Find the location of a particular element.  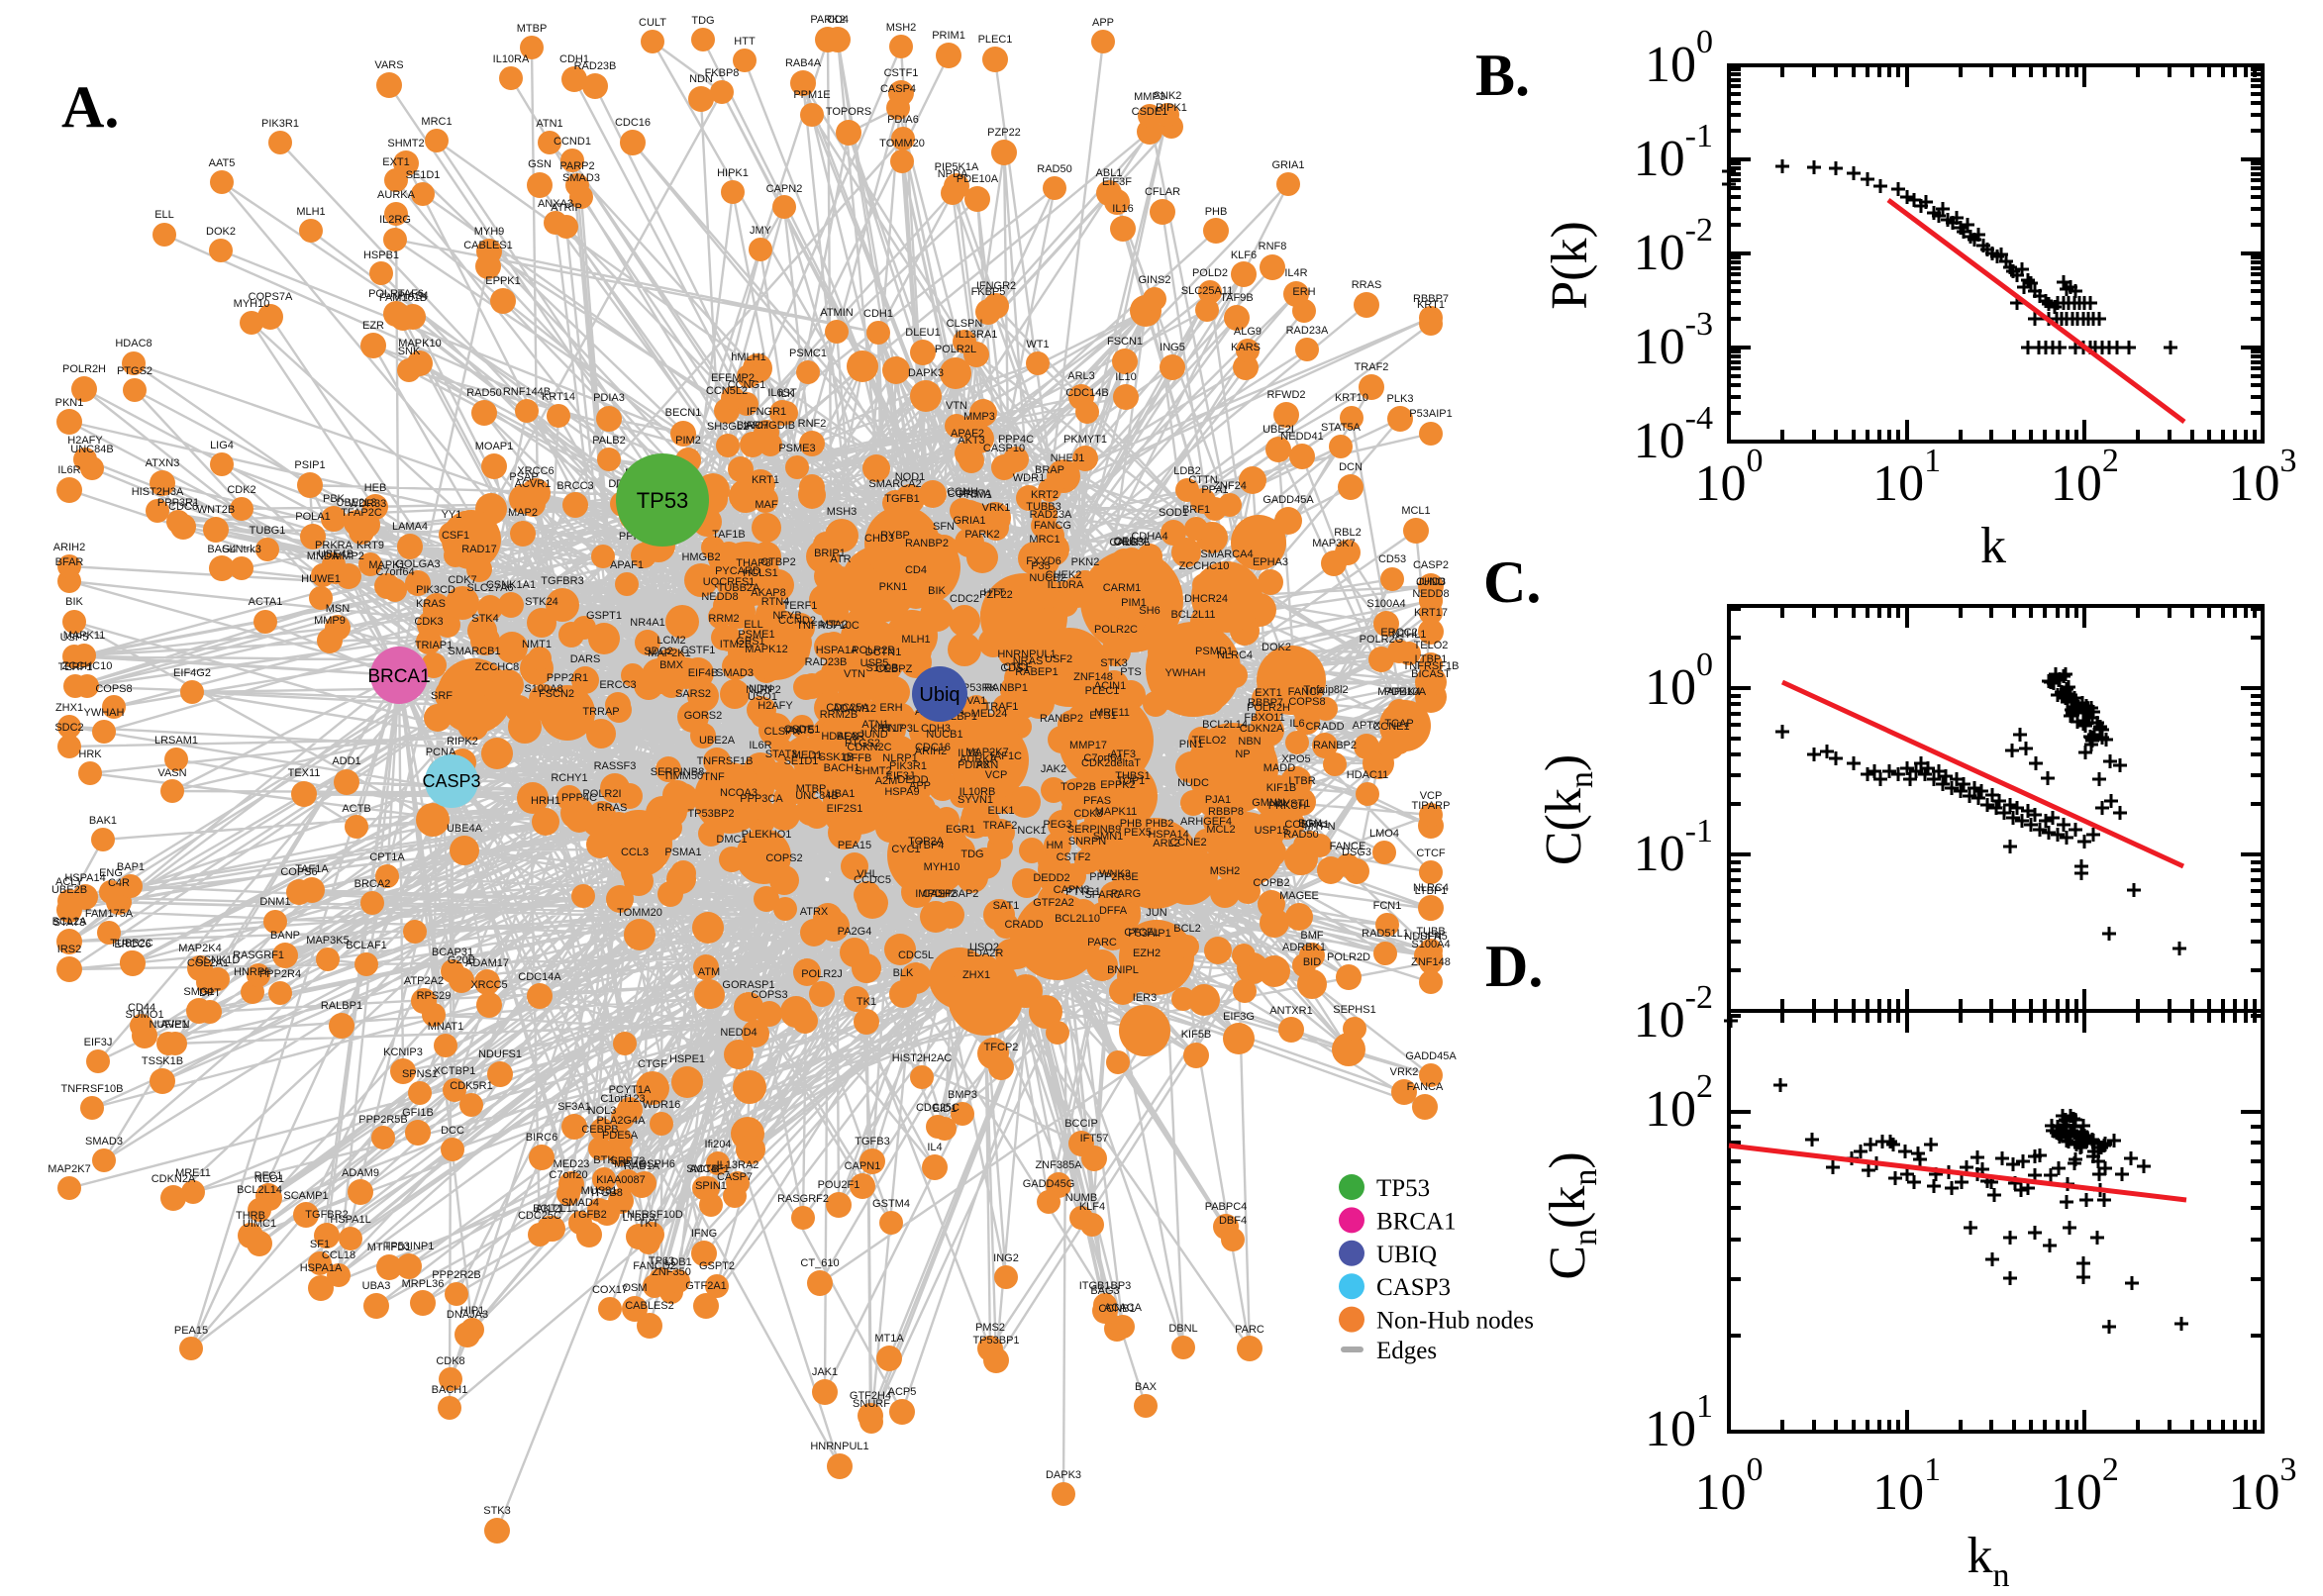

svg-text: WNK3 is located at coordinates (1115, 874).